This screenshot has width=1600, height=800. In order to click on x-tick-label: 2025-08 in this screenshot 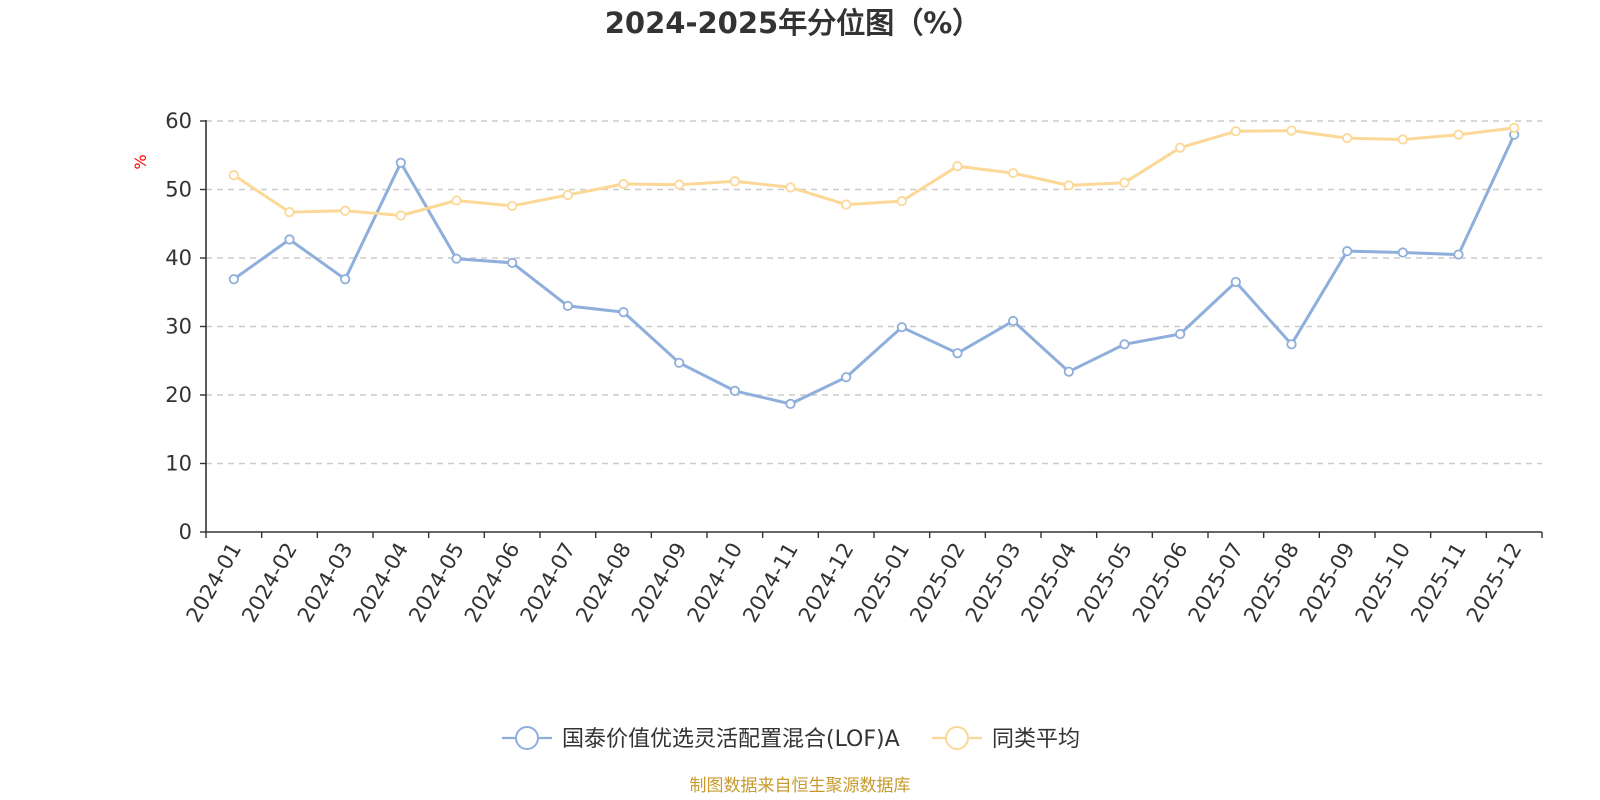, I will do `click(1271, 583)`.